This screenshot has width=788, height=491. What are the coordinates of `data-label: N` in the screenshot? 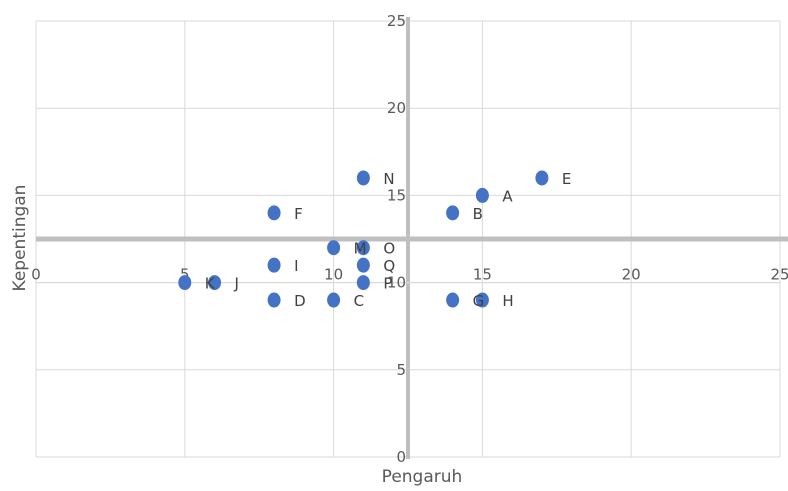 It's located at (388, 179).